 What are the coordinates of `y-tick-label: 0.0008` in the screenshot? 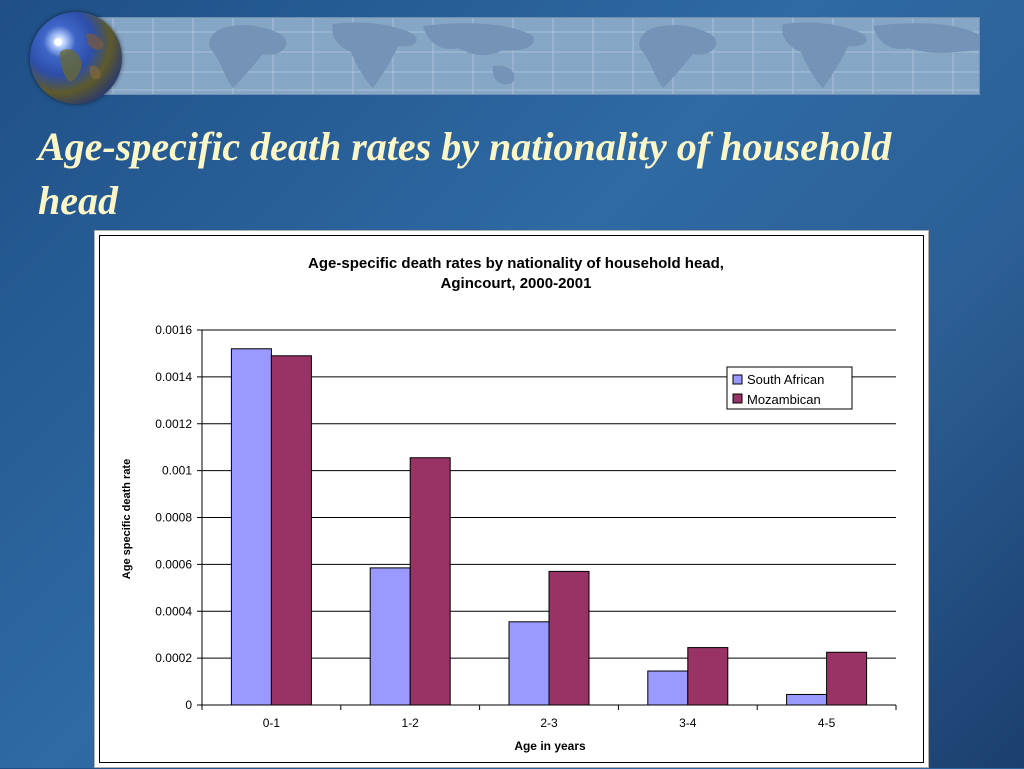 It's located at (173, 518).